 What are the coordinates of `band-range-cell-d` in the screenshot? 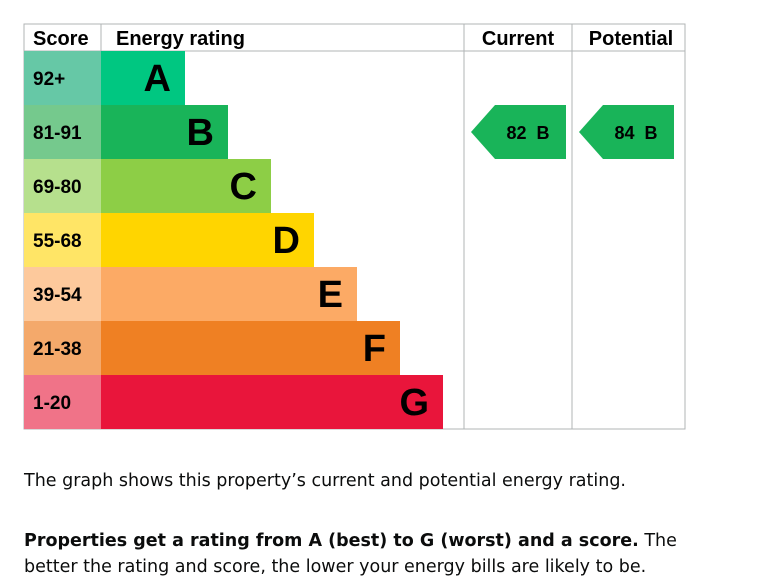 It's located at (62, 240).